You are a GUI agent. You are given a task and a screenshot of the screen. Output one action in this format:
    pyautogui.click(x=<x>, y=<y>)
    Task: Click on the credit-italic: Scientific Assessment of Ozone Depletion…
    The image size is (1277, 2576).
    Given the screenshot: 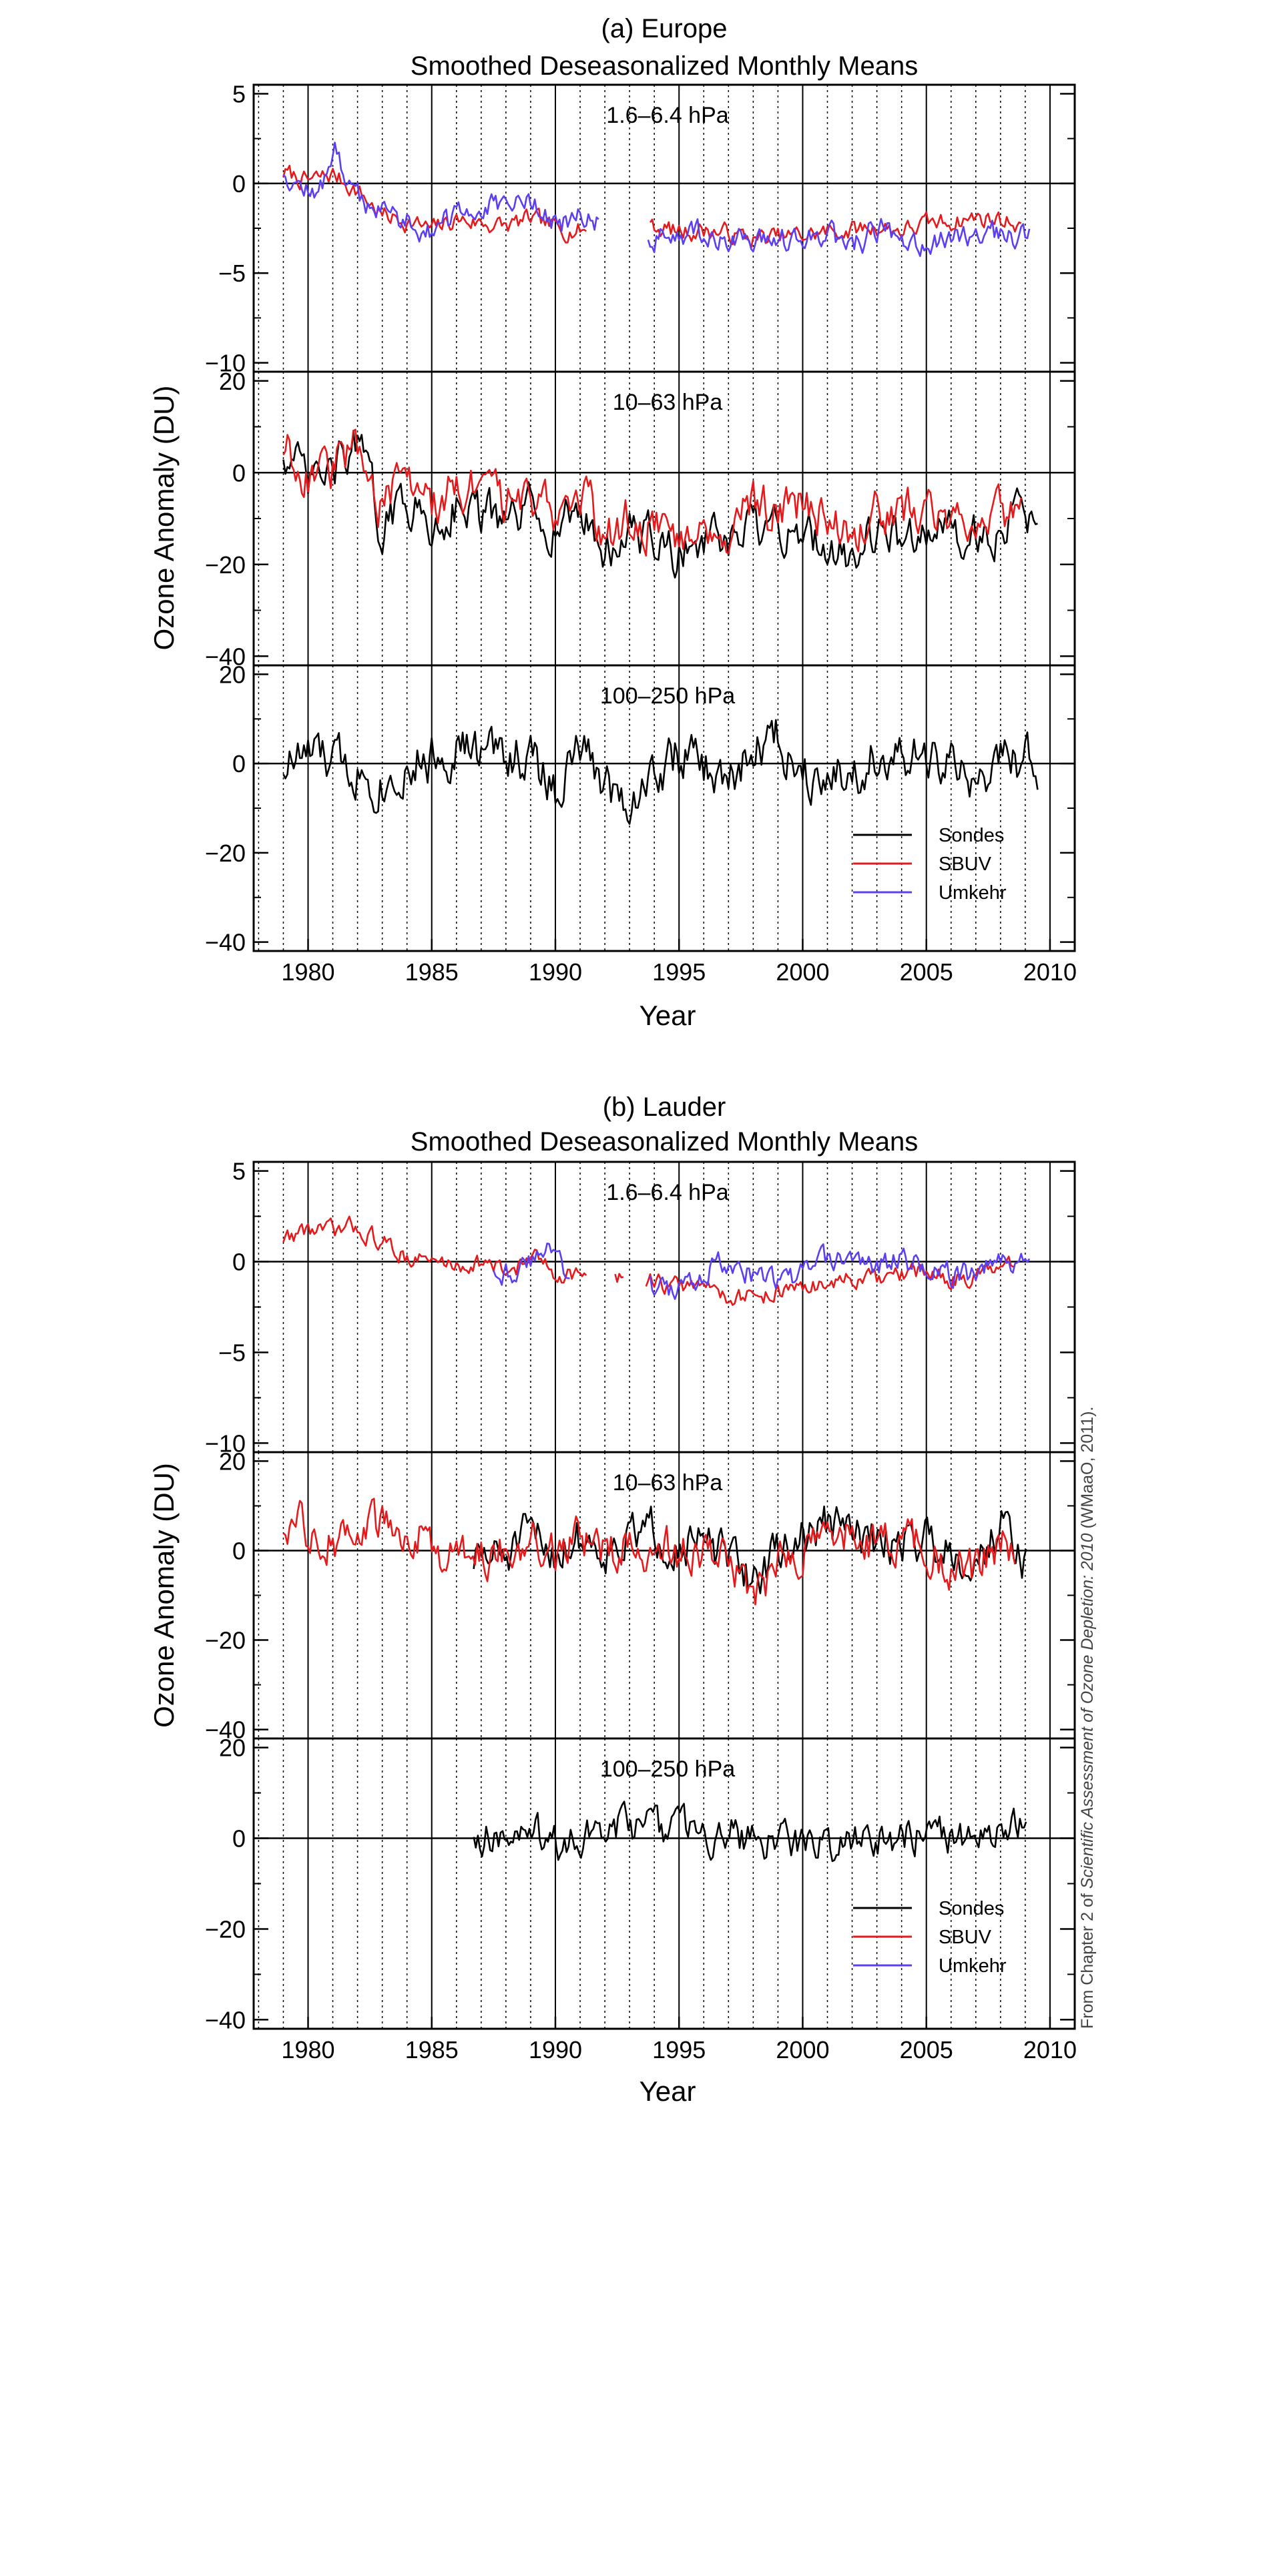 What is the action you would take?
    pyautogui.click(x=1087, y=1711)
    